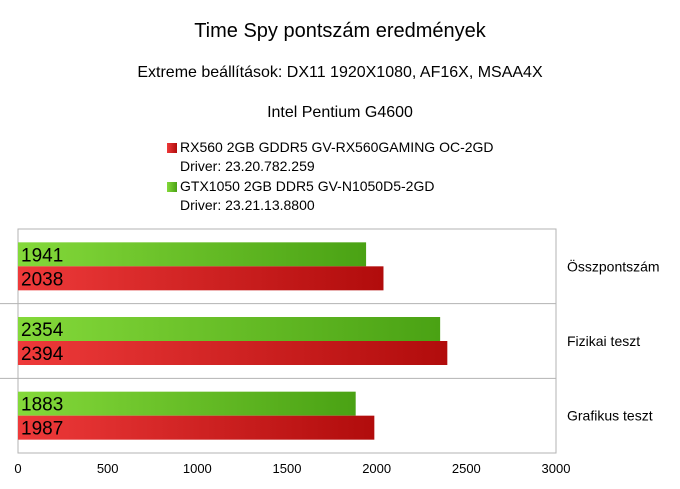  Describe the element at coordinates (172, 148) in the screenshot. I see `legend-swatch-rx560` at that location.